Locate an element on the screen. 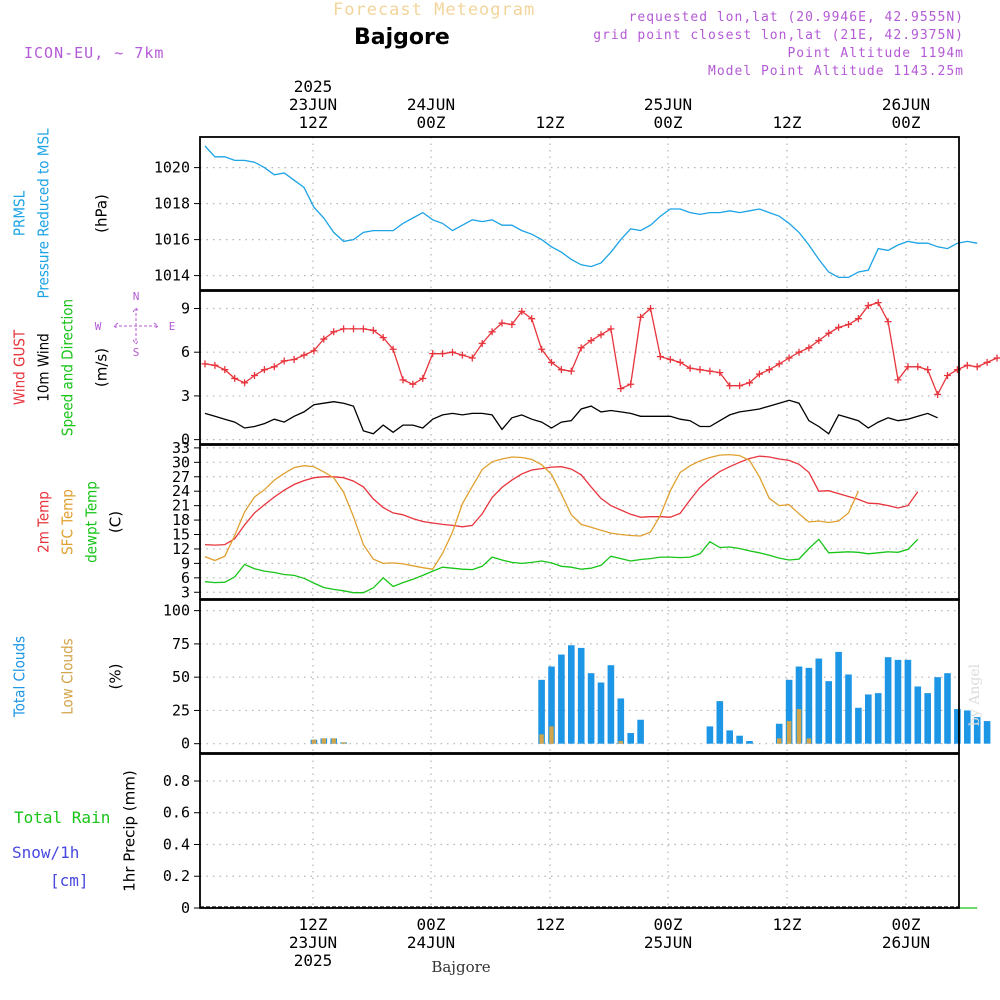 The height and width of the screenshot is (1000, 1000). panel-label: Speed and Direction is located at coordinates (68, 367).